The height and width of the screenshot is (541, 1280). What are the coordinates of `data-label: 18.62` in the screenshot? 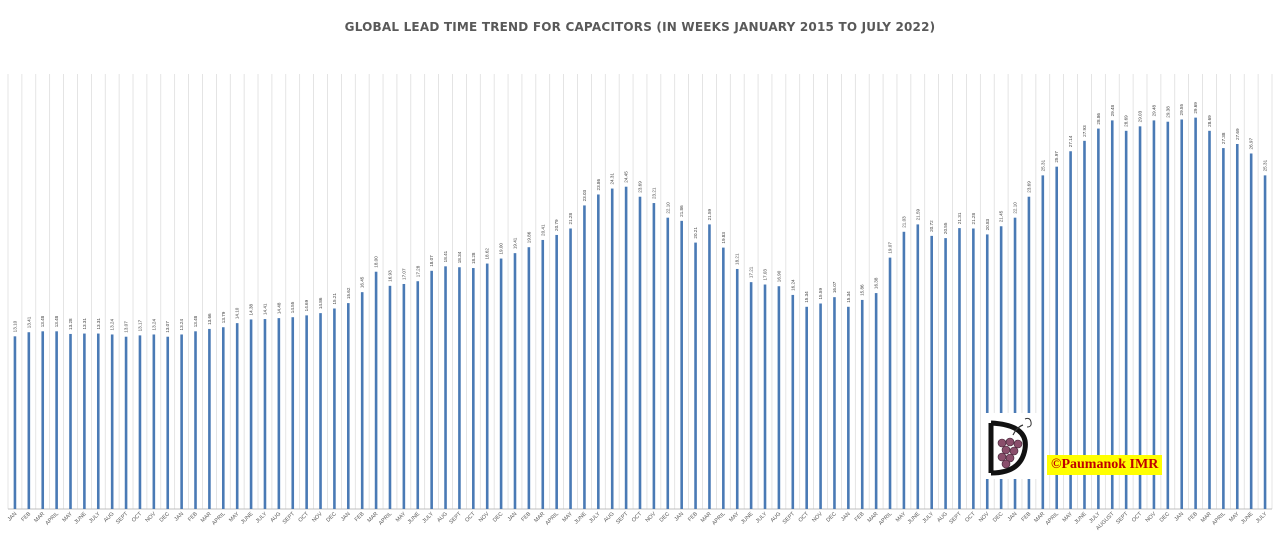 It's located at (487, 254).